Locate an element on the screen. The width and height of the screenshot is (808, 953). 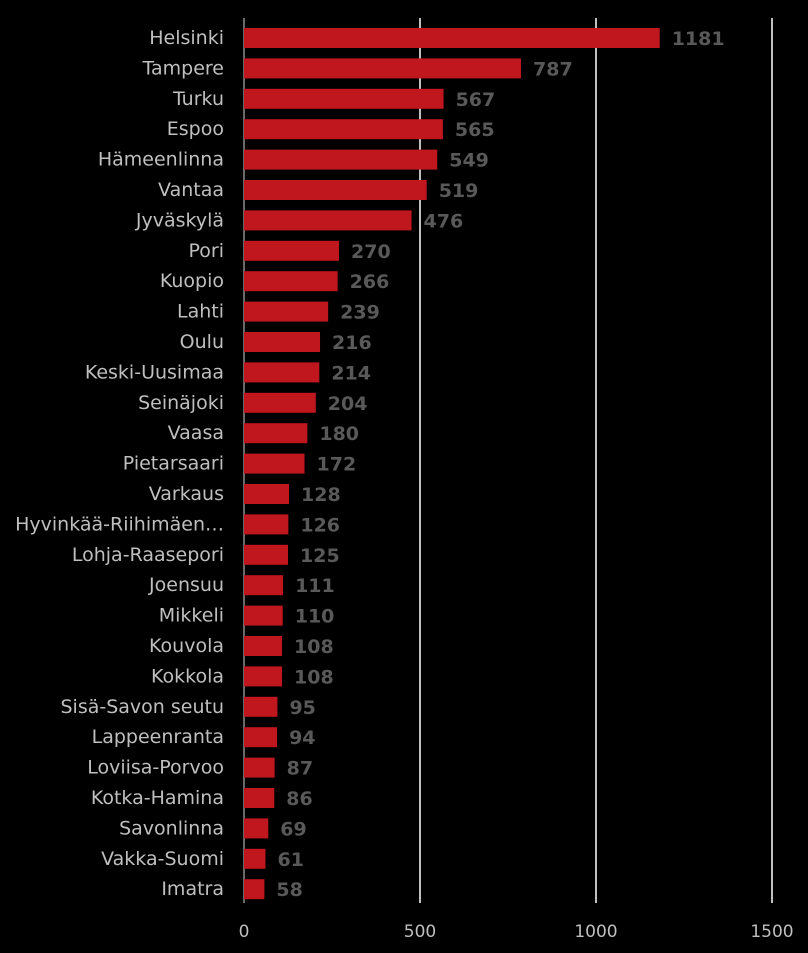
category-label: Helsinki is located at coordinates (186, 38).